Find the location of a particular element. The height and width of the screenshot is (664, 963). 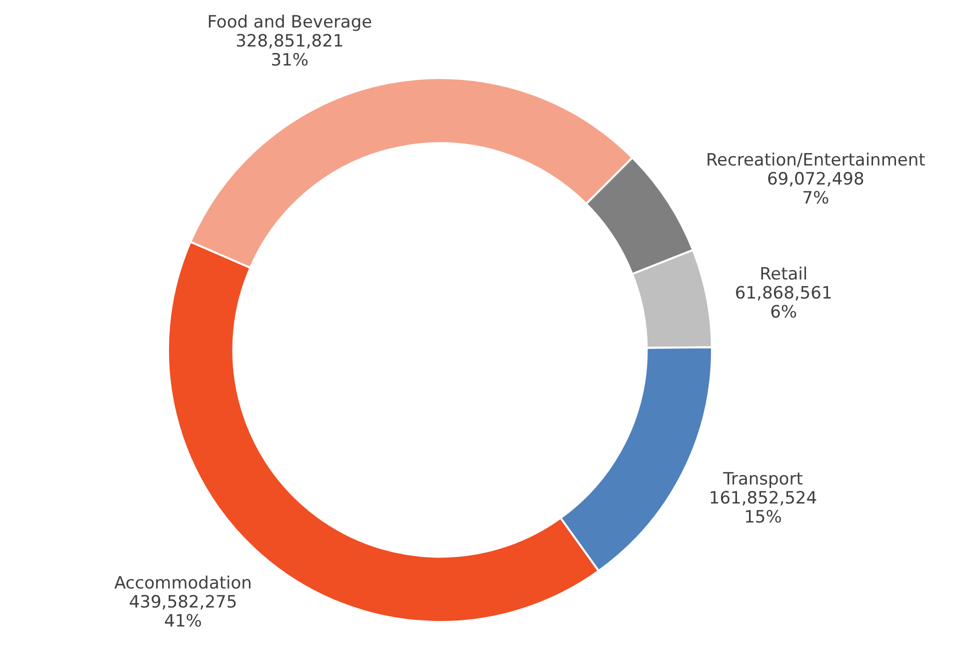

data-label: 161,852,524 15% is located at coordinates (763, 508).